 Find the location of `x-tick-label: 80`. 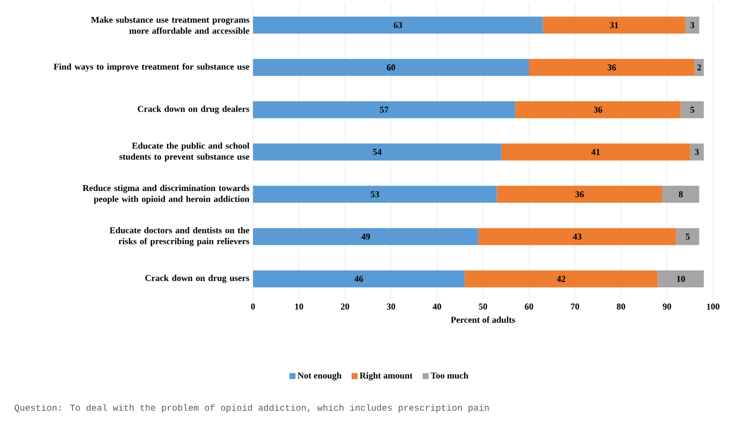

x-tick-label: 80 is located at coordinates (621, 307).